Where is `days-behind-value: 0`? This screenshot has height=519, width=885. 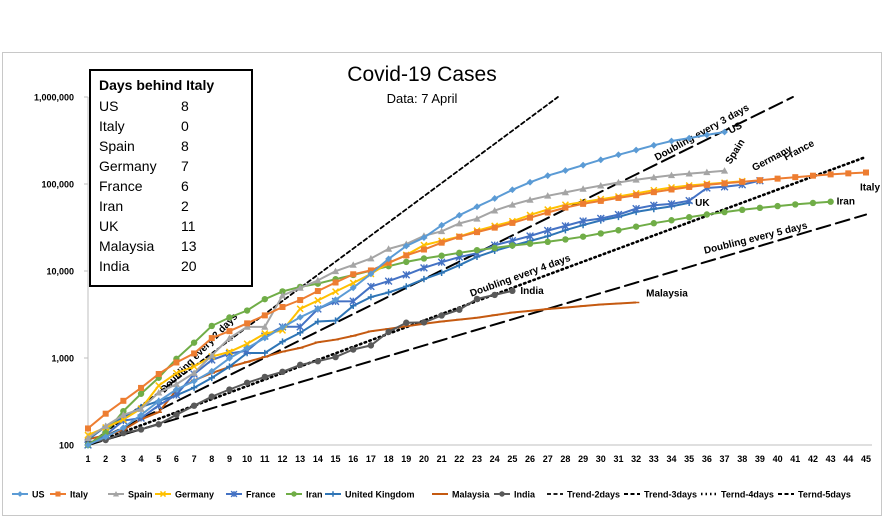 days-behind-value: 0 is located at coordinates (185, 126).